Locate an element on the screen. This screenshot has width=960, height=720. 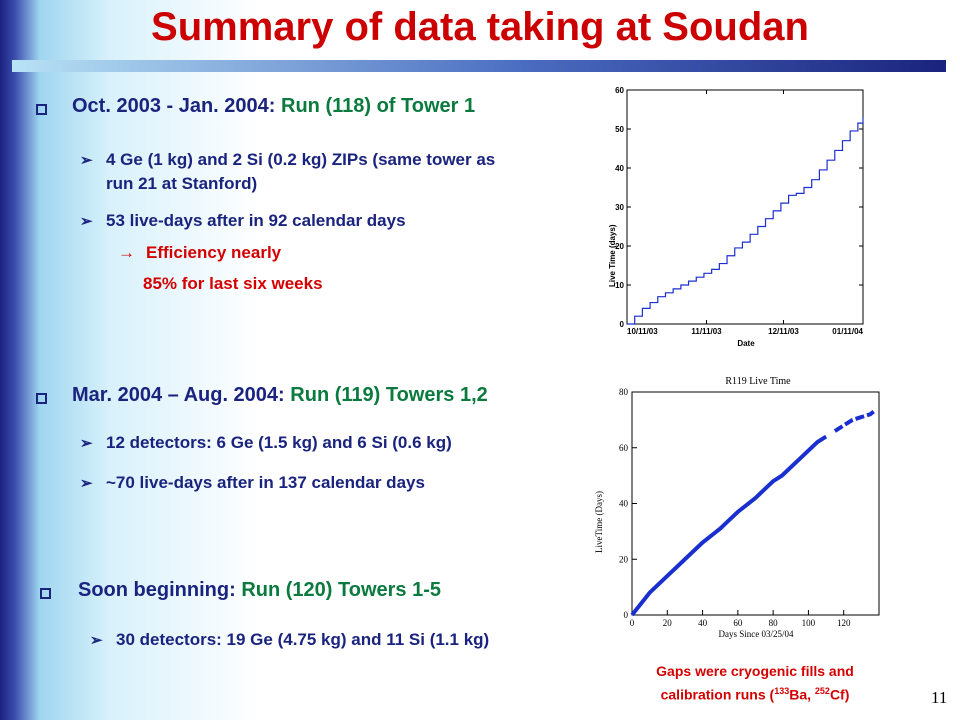
y-tick-label: 80 is located at coordinates (624, 392).